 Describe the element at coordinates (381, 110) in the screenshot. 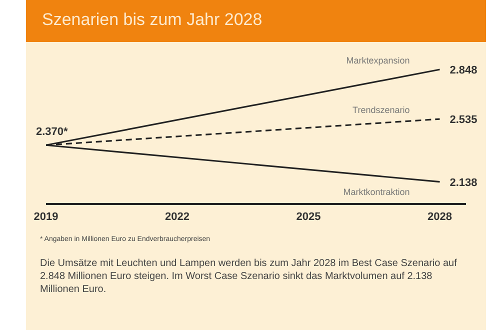

I see `series-label: Trendszenario` at that location.